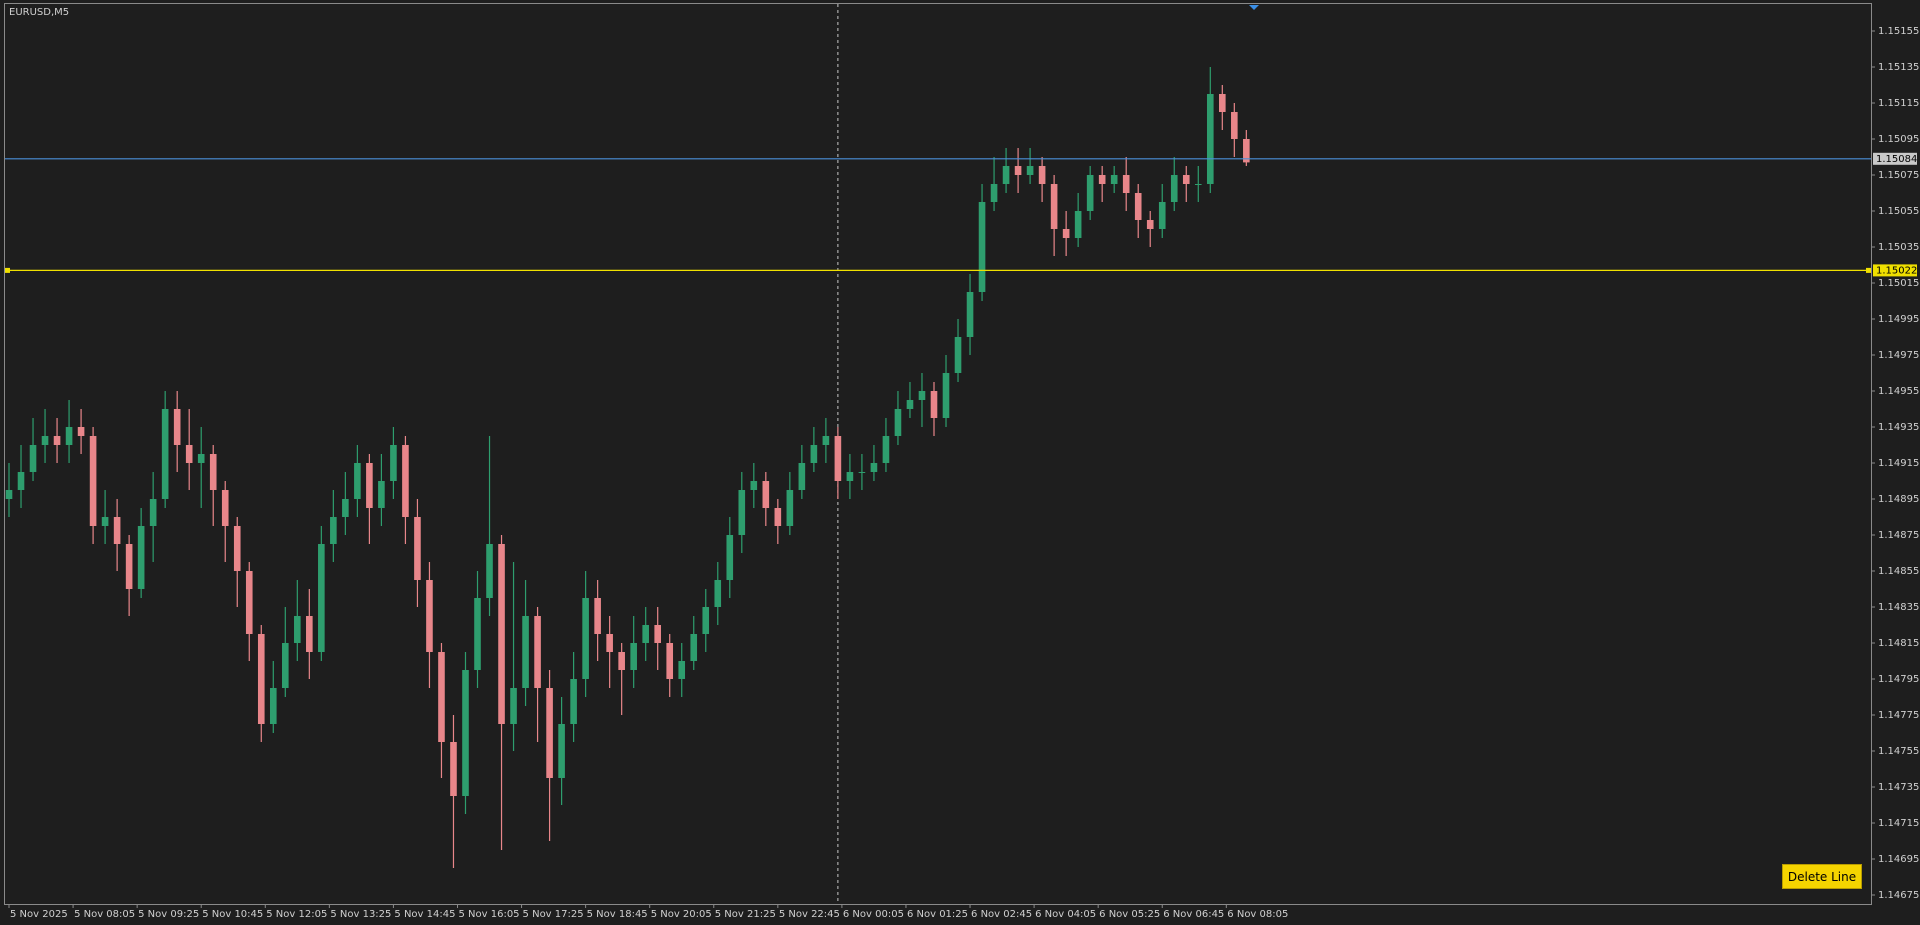 Image resolution: width=1920 pixels, height=925 pixels. I want to click on x-tick-label: 6 Nov 04:05, so click(1065, 914).